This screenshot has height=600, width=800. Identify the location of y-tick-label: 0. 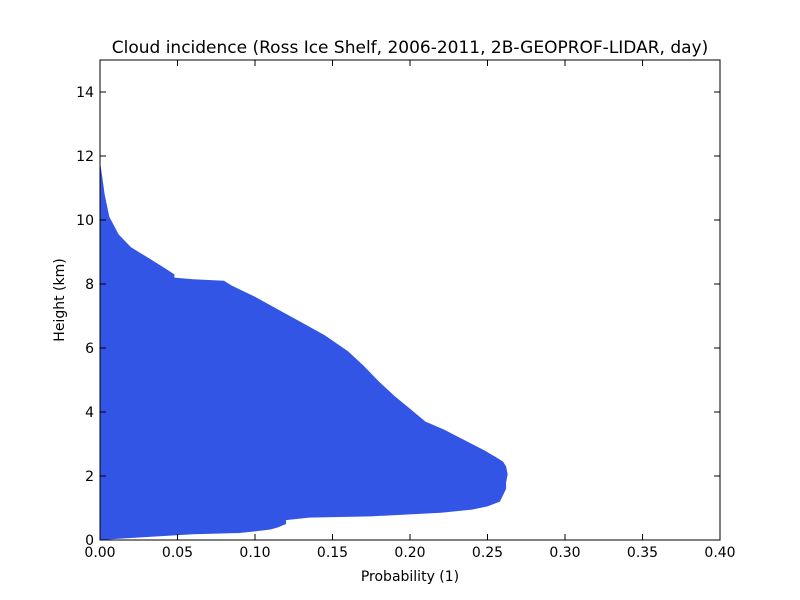
(89, 541).